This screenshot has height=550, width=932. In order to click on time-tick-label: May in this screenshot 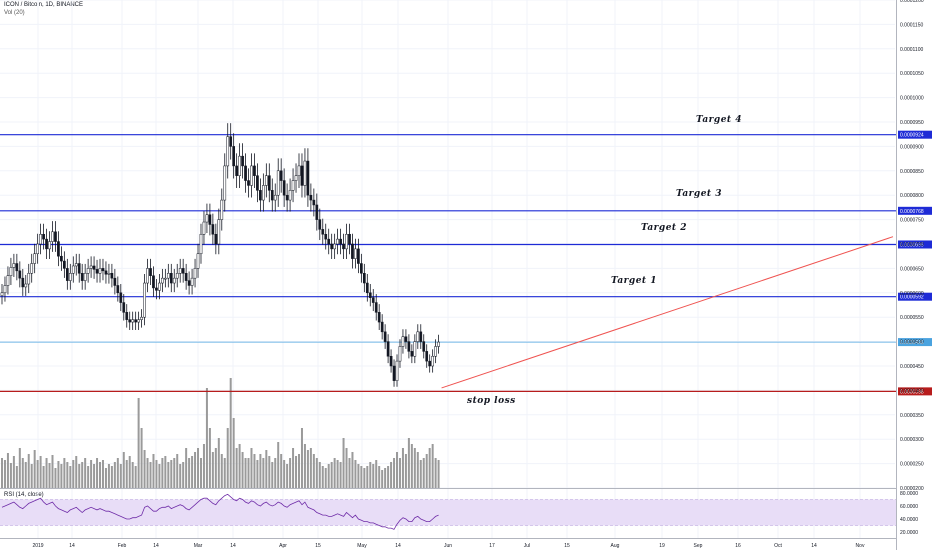, I will do `click(362, 546)`.